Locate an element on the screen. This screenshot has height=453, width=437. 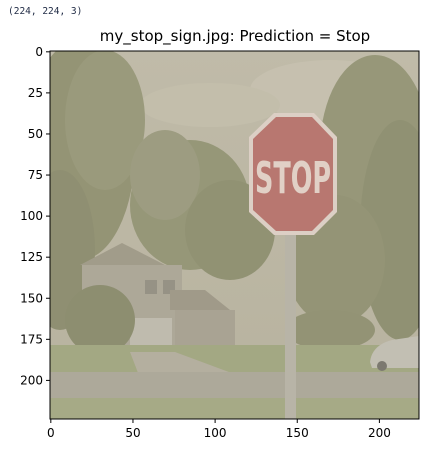
x-tick-label: 200 is located at coordinates (379, 433).